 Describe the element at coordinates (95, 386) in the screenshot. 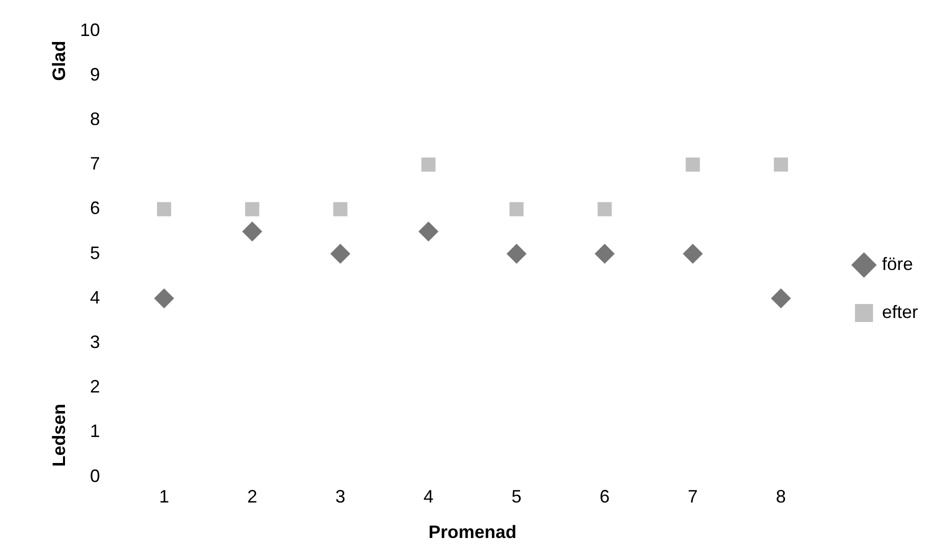

I see `y-tick-label: 2` at that location.